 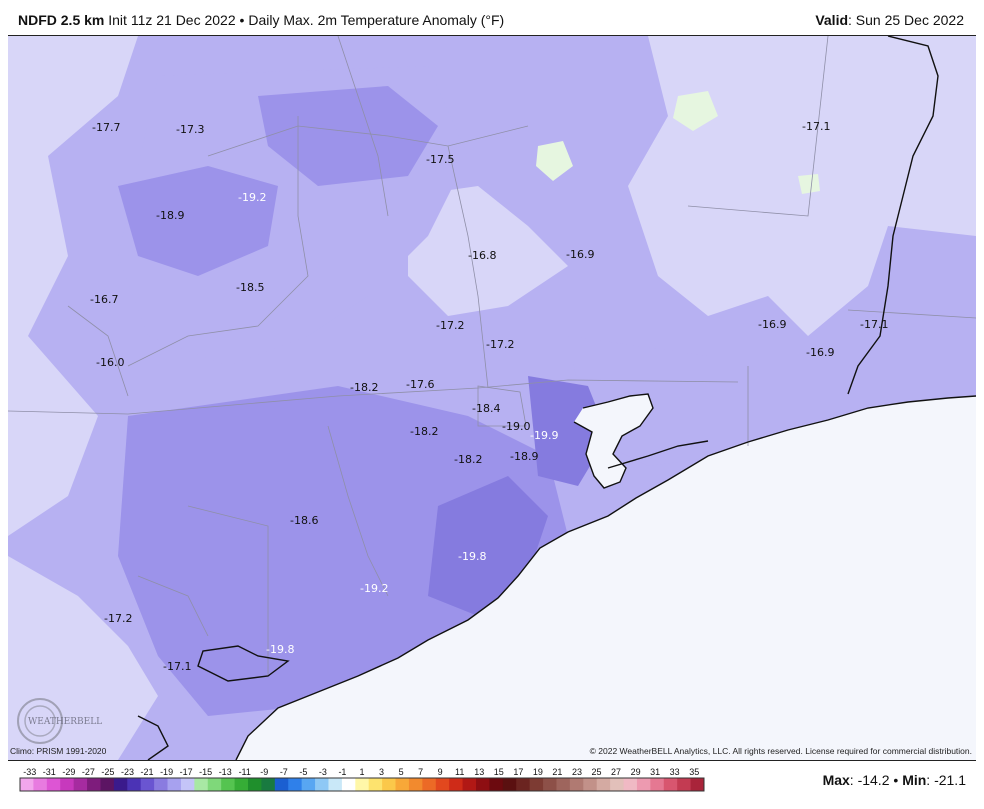 I want to click on near-normal-spot-north, so click(x=554, y=161).